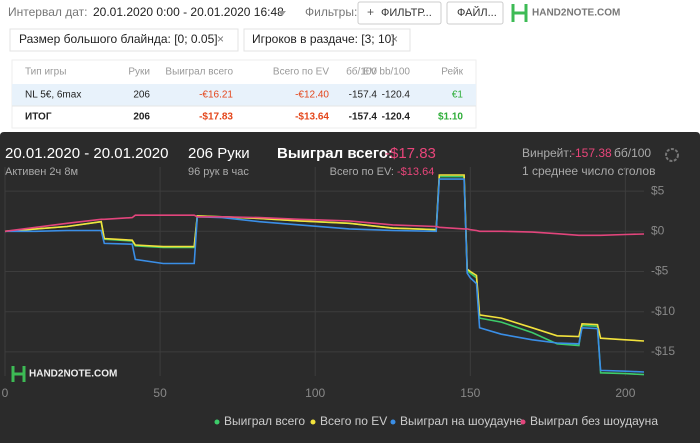  I want to click on x-tick-label: 100, so click(315, 393).